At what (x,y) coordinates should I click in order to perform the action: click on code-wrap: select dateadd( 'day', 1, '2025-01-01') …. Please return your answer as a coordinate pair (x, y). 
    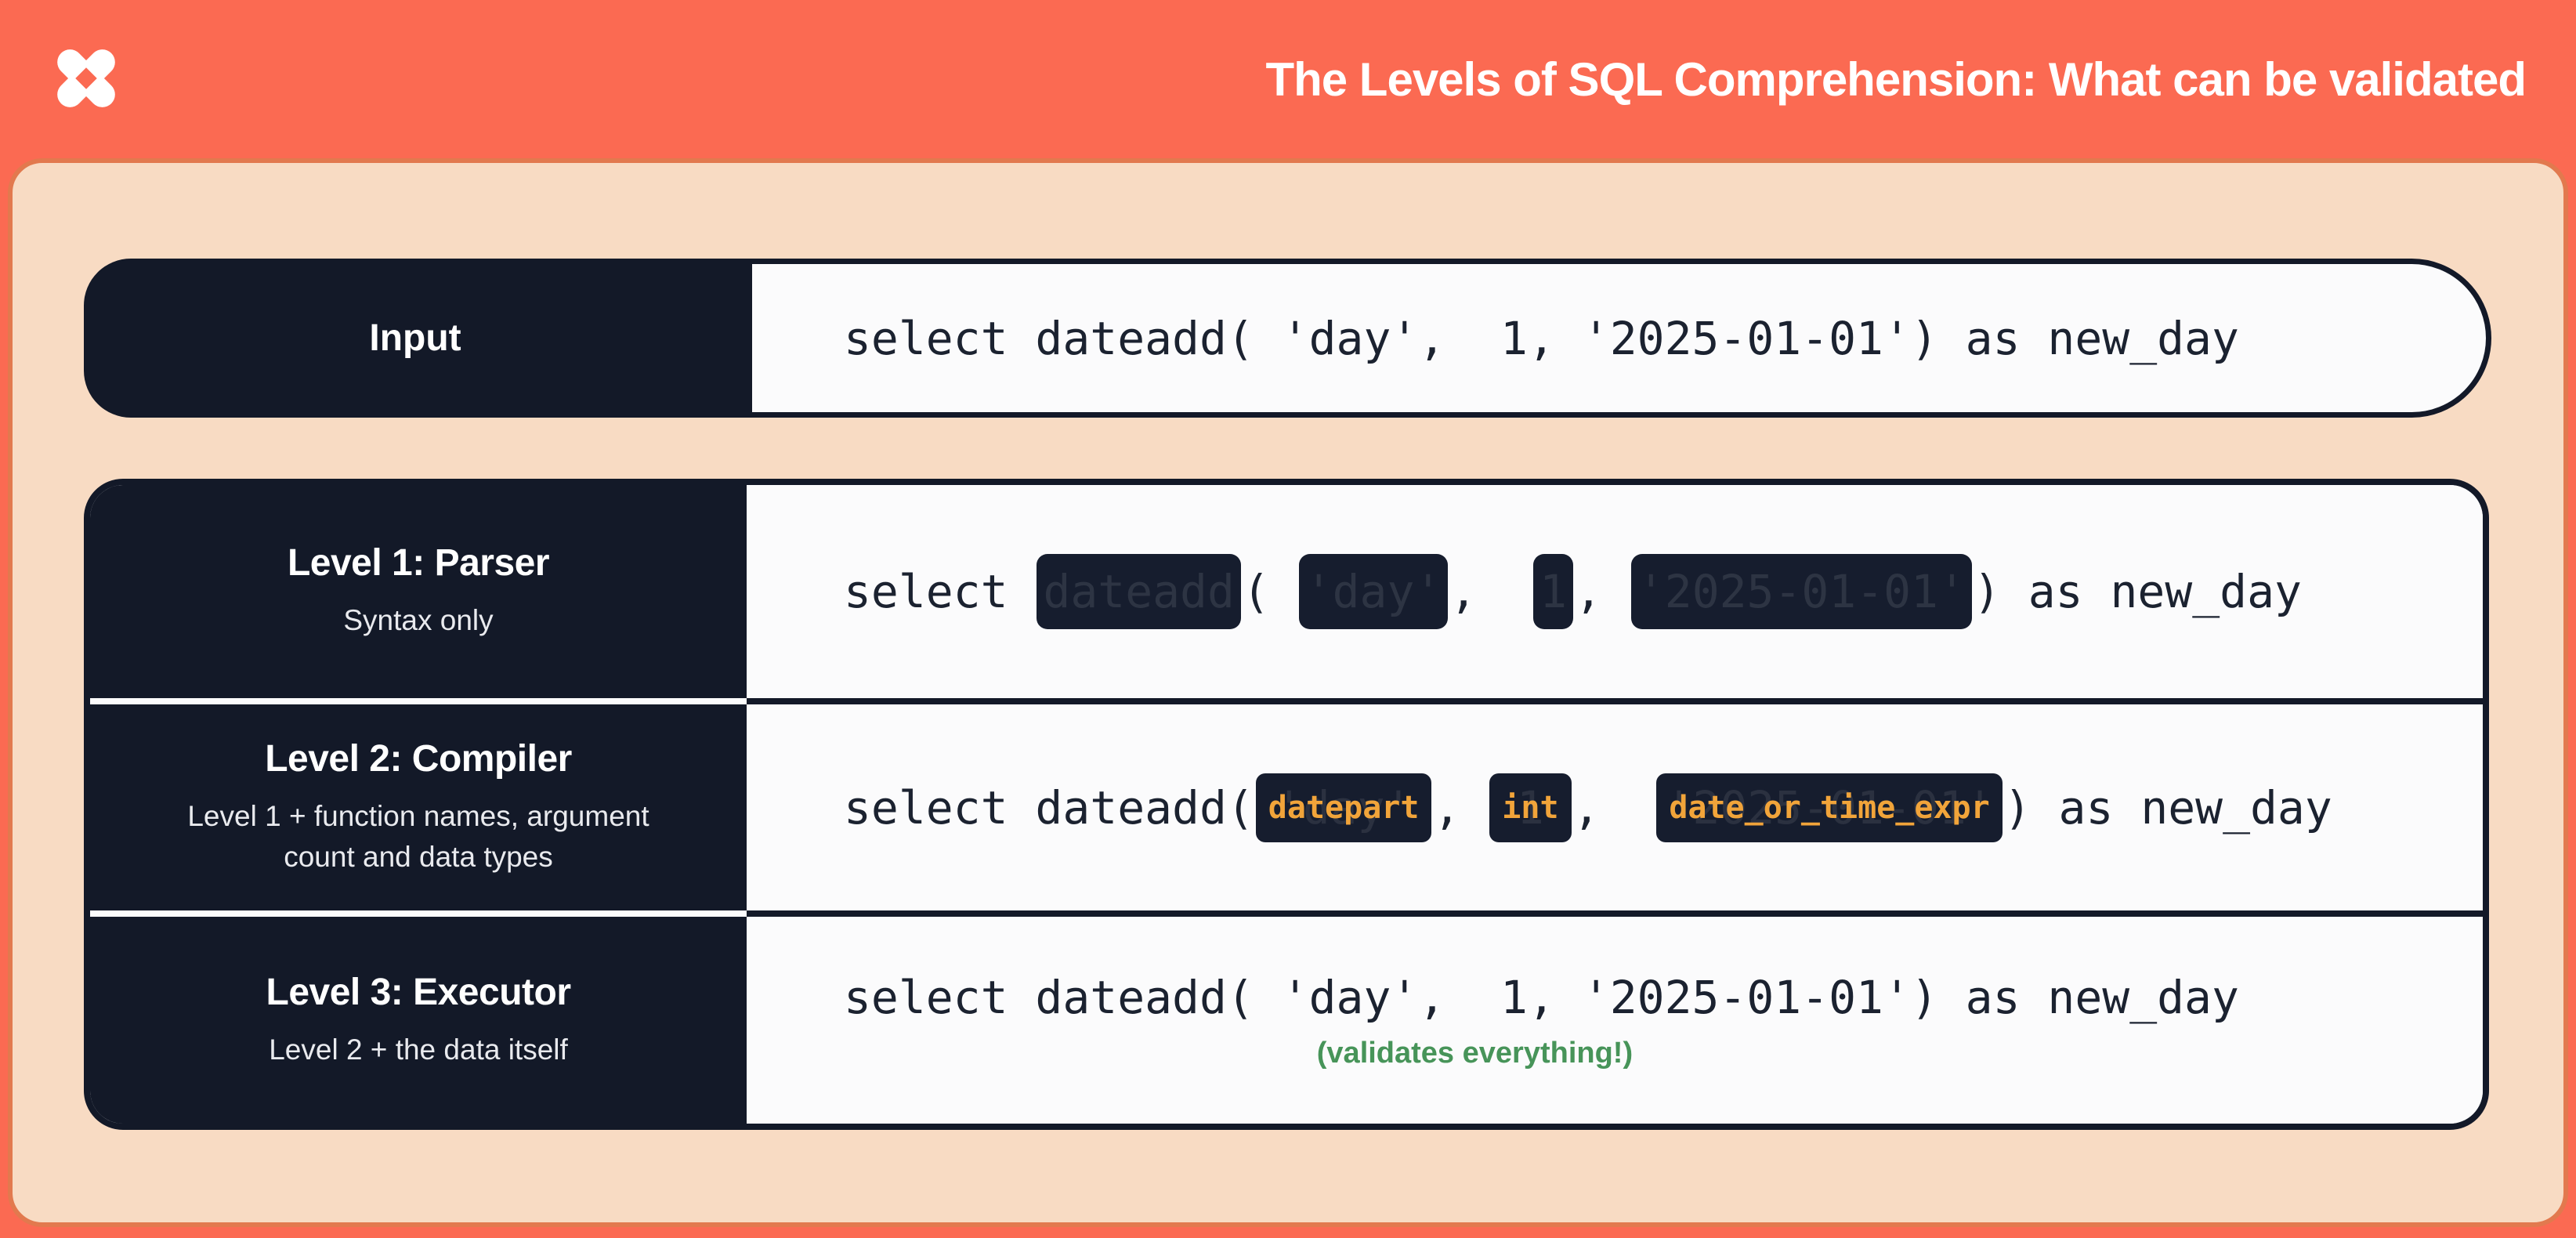
    Looking at the image, I should click on (1541, 1020).